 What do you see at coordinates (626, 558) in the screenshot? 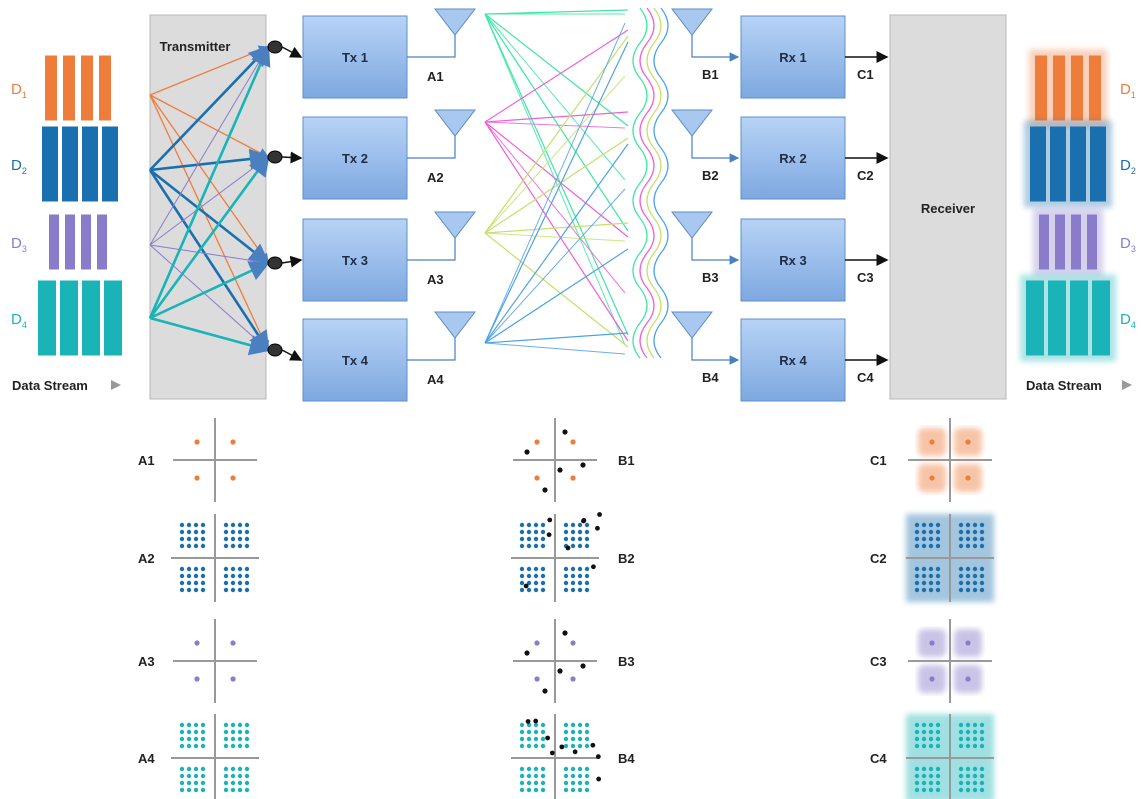
I see `constellation-label: B2` at bounding box center [626, 558].